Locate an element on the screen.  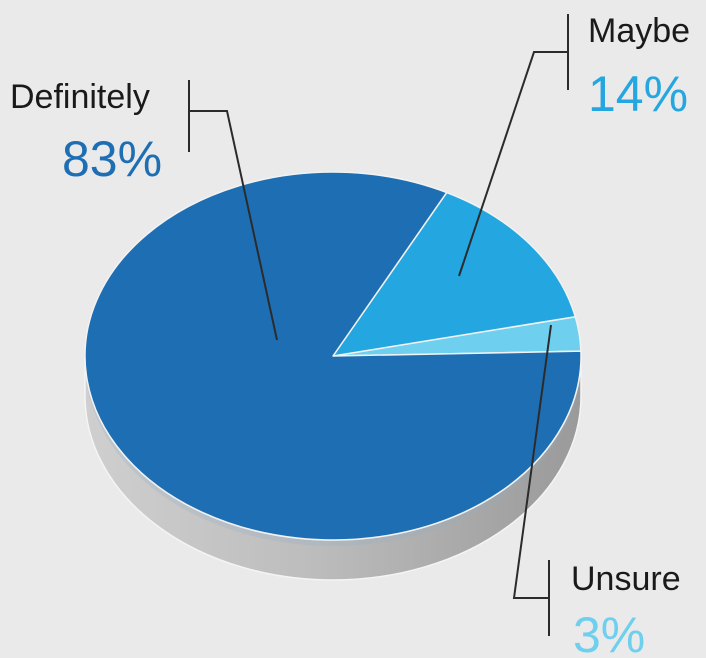
slice-label-definitely: Definitely is located at coordinates (80, 97).